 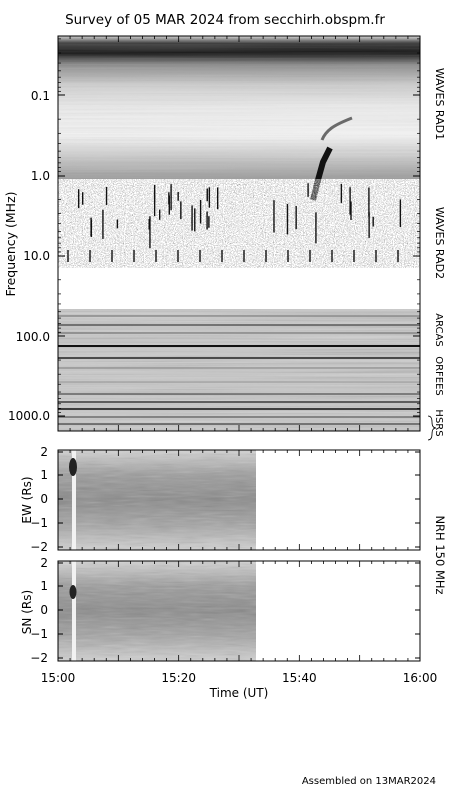 I want to click on ytick-label-0-1: 0.1, so click(x=40, y=96).